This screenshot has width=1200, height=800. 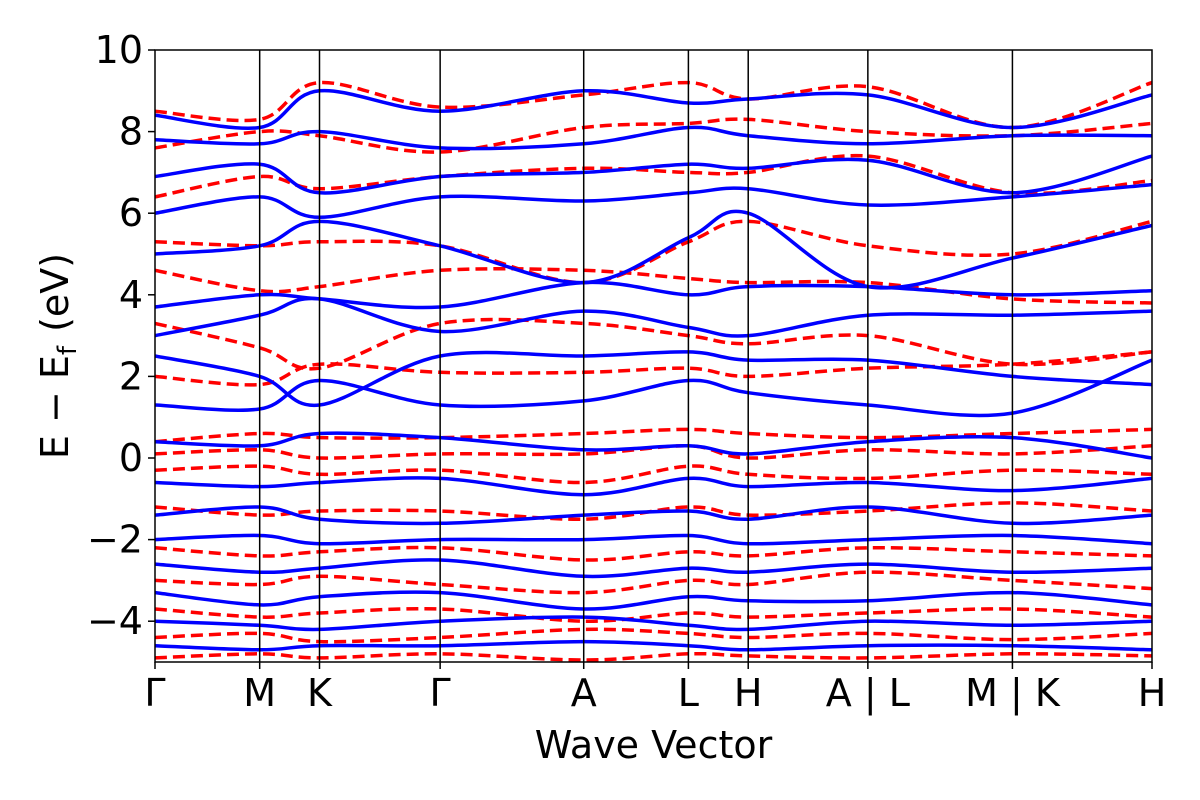 What do you see at coordinates (320, 693) in the screenshot?
I see `x-tick-label-2: K` at bounding box center [320, 693].